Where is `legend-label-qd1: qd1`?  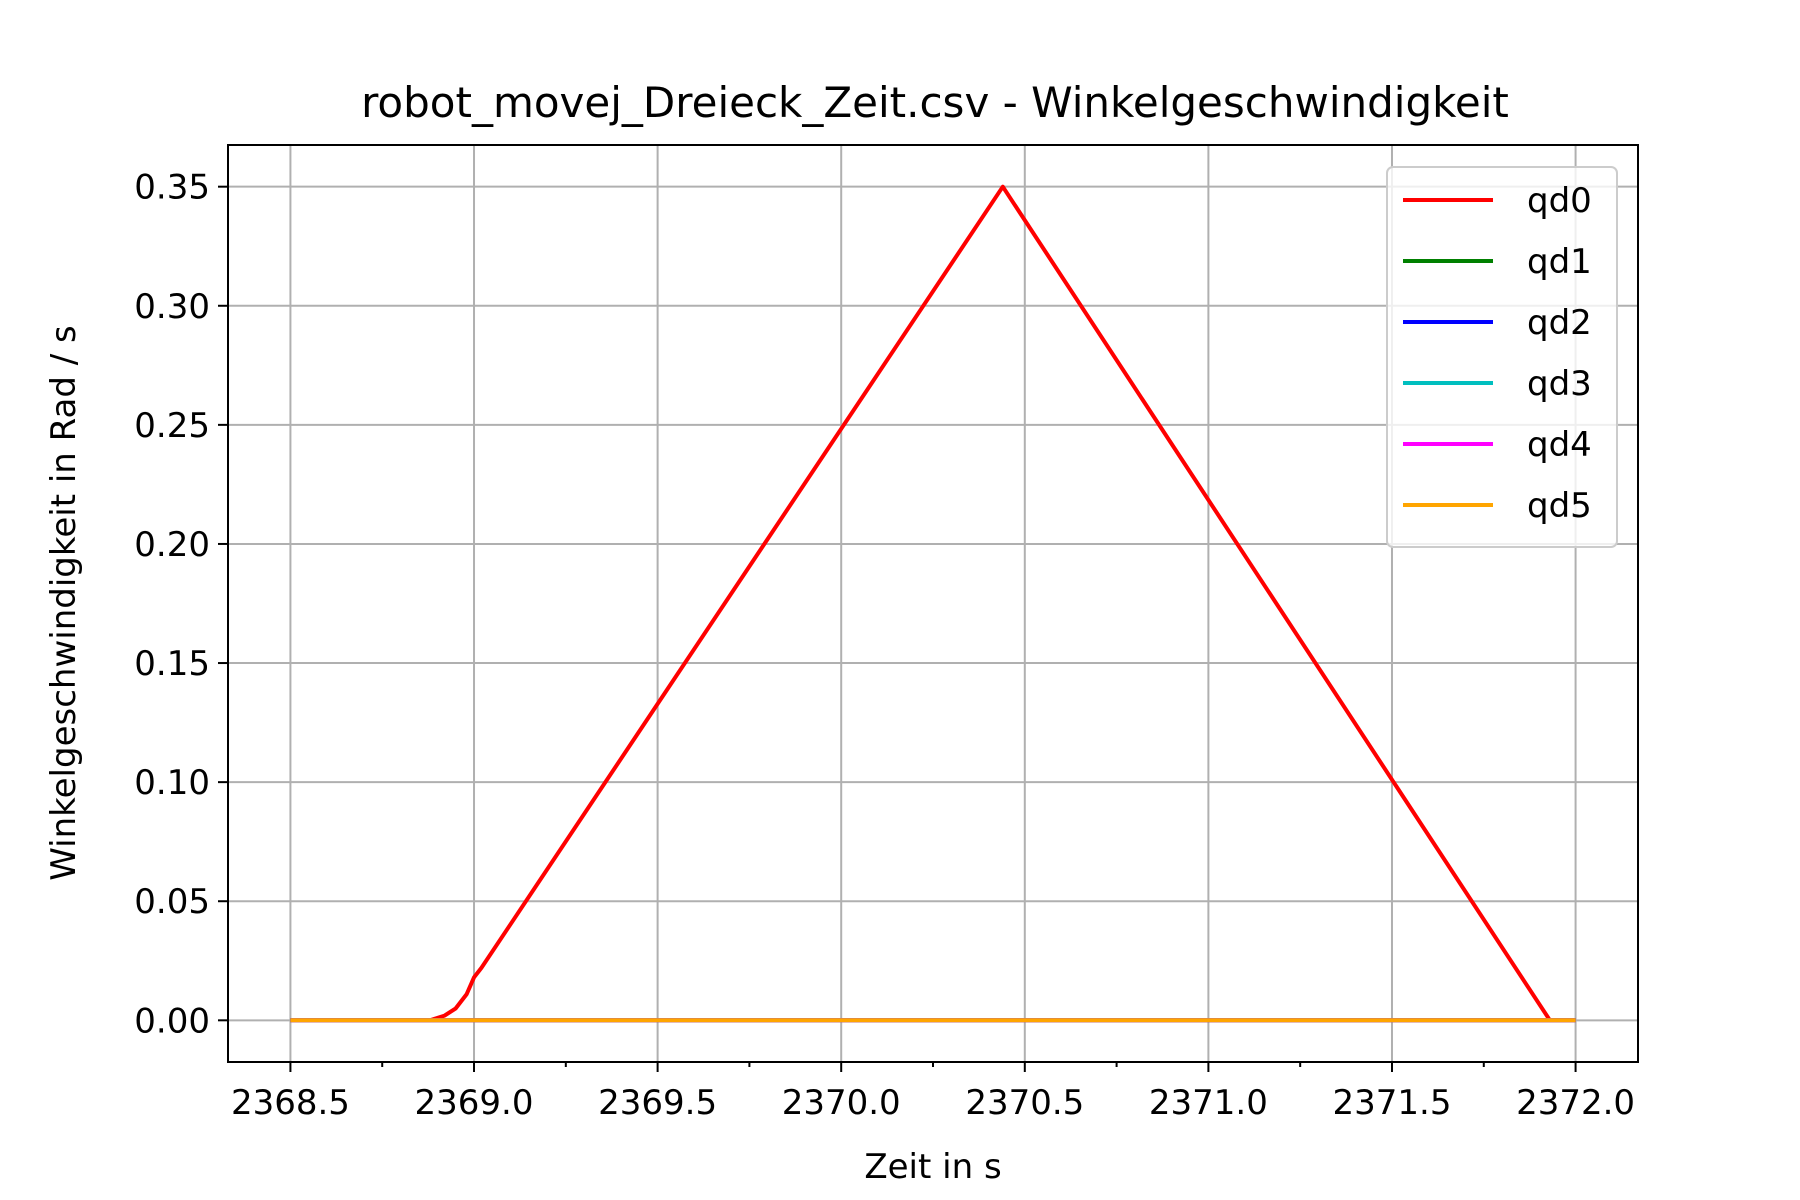 legend-label-qd1: qd1 is located at coordinates (1559, 262).